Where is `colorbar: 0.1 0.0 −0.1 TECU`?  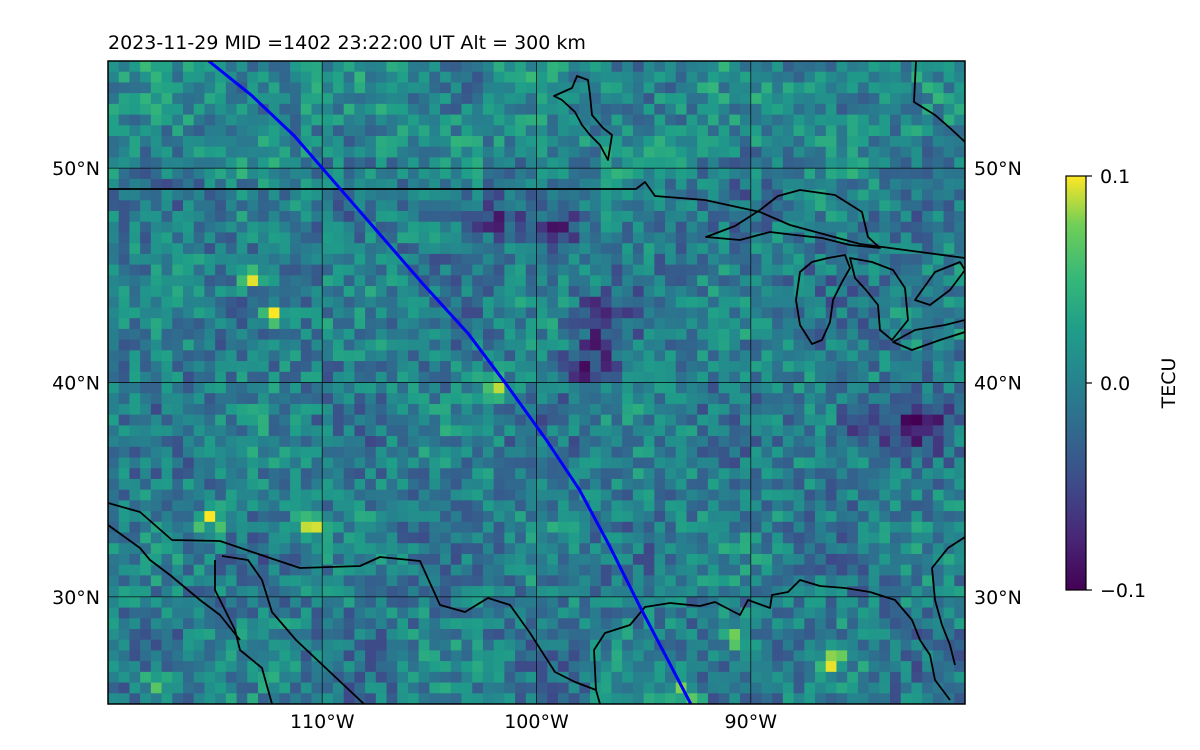
colorbar: 0.1 0.0 −0.1 TECU is located at coordinates (1122, 384).